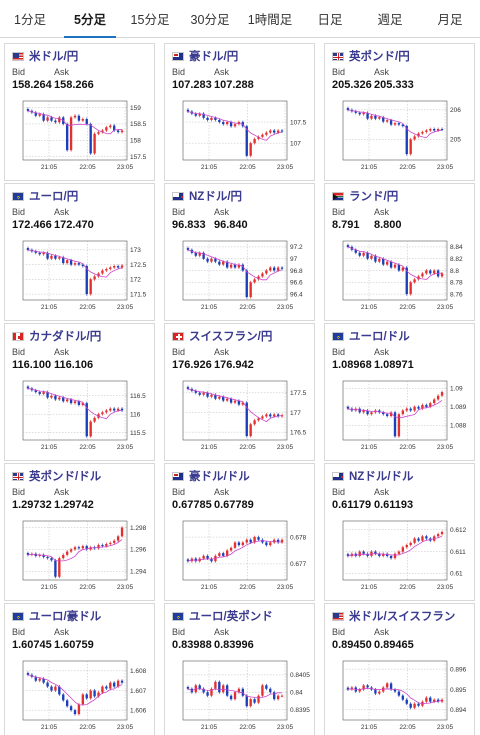 The image size is (480, 735). I want to click on tab-15min: 15分足, so click(150, 20).